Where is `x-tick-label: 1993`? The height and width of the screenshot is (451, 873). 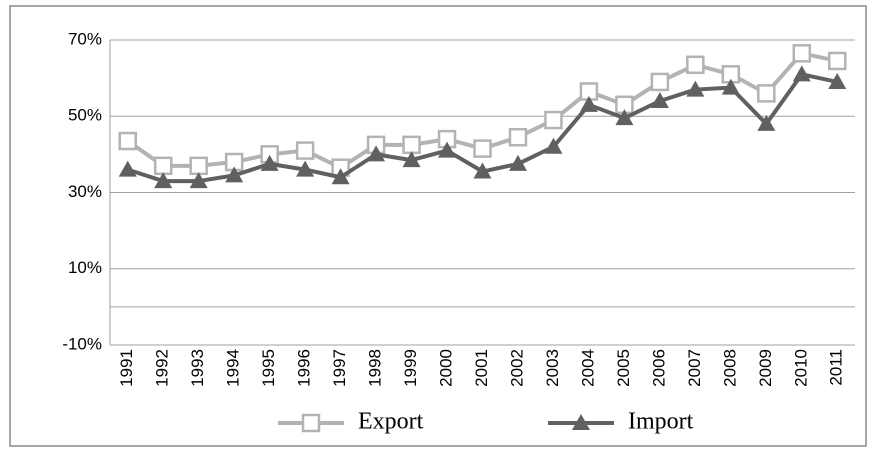 x-tick-label: 1993 is located at coordinates (197, 368).